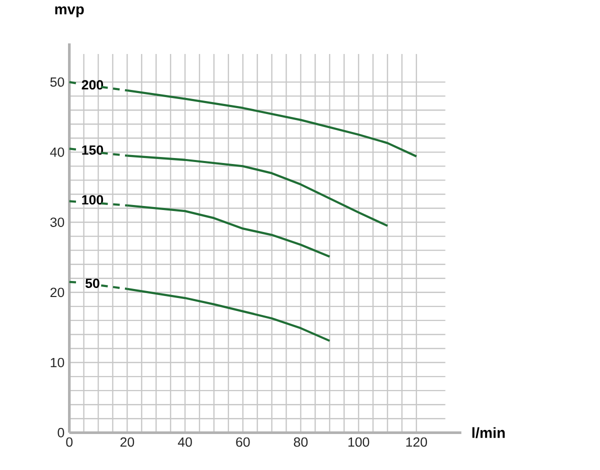 The image size is (600, 470). What do you see at coordinates (61, 433) in the screenshot?
I see `y-tick-label: 0` at bounding box center [61, 433].